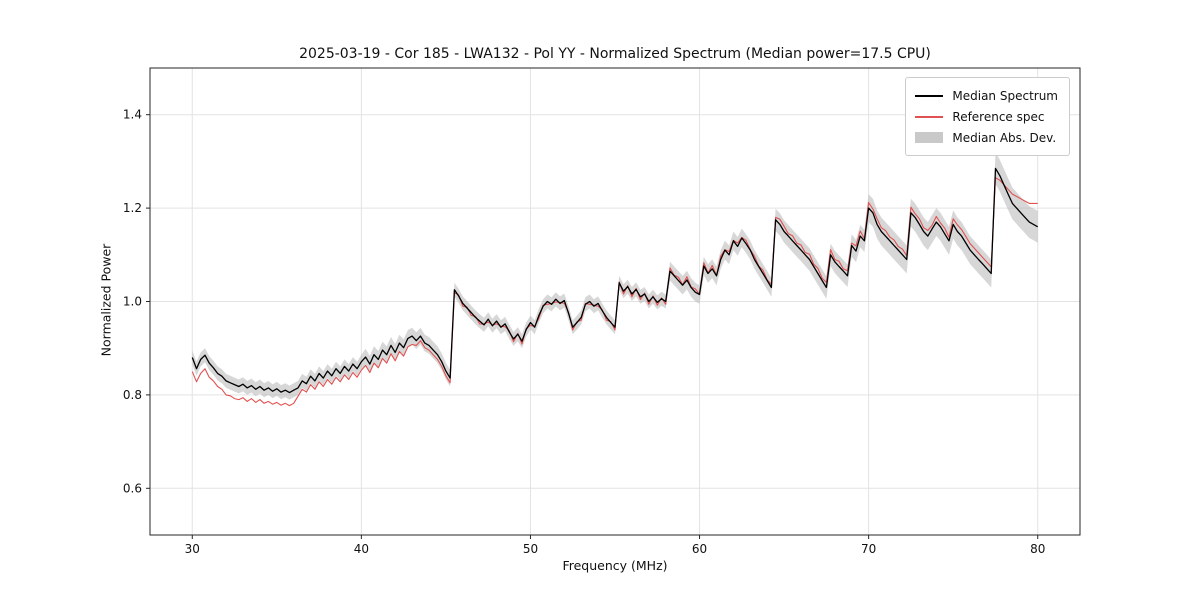  I want to click on legend-entry-median-abs-dev: Median Abs. Dev., so click(986, 137).